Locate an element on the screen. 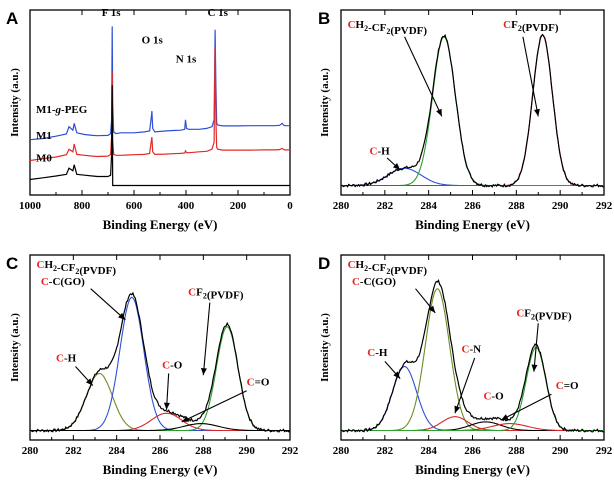 The width and height of the screenshot is (614, 490). x-tick-label: 600 is located at coordinates (134, 206).